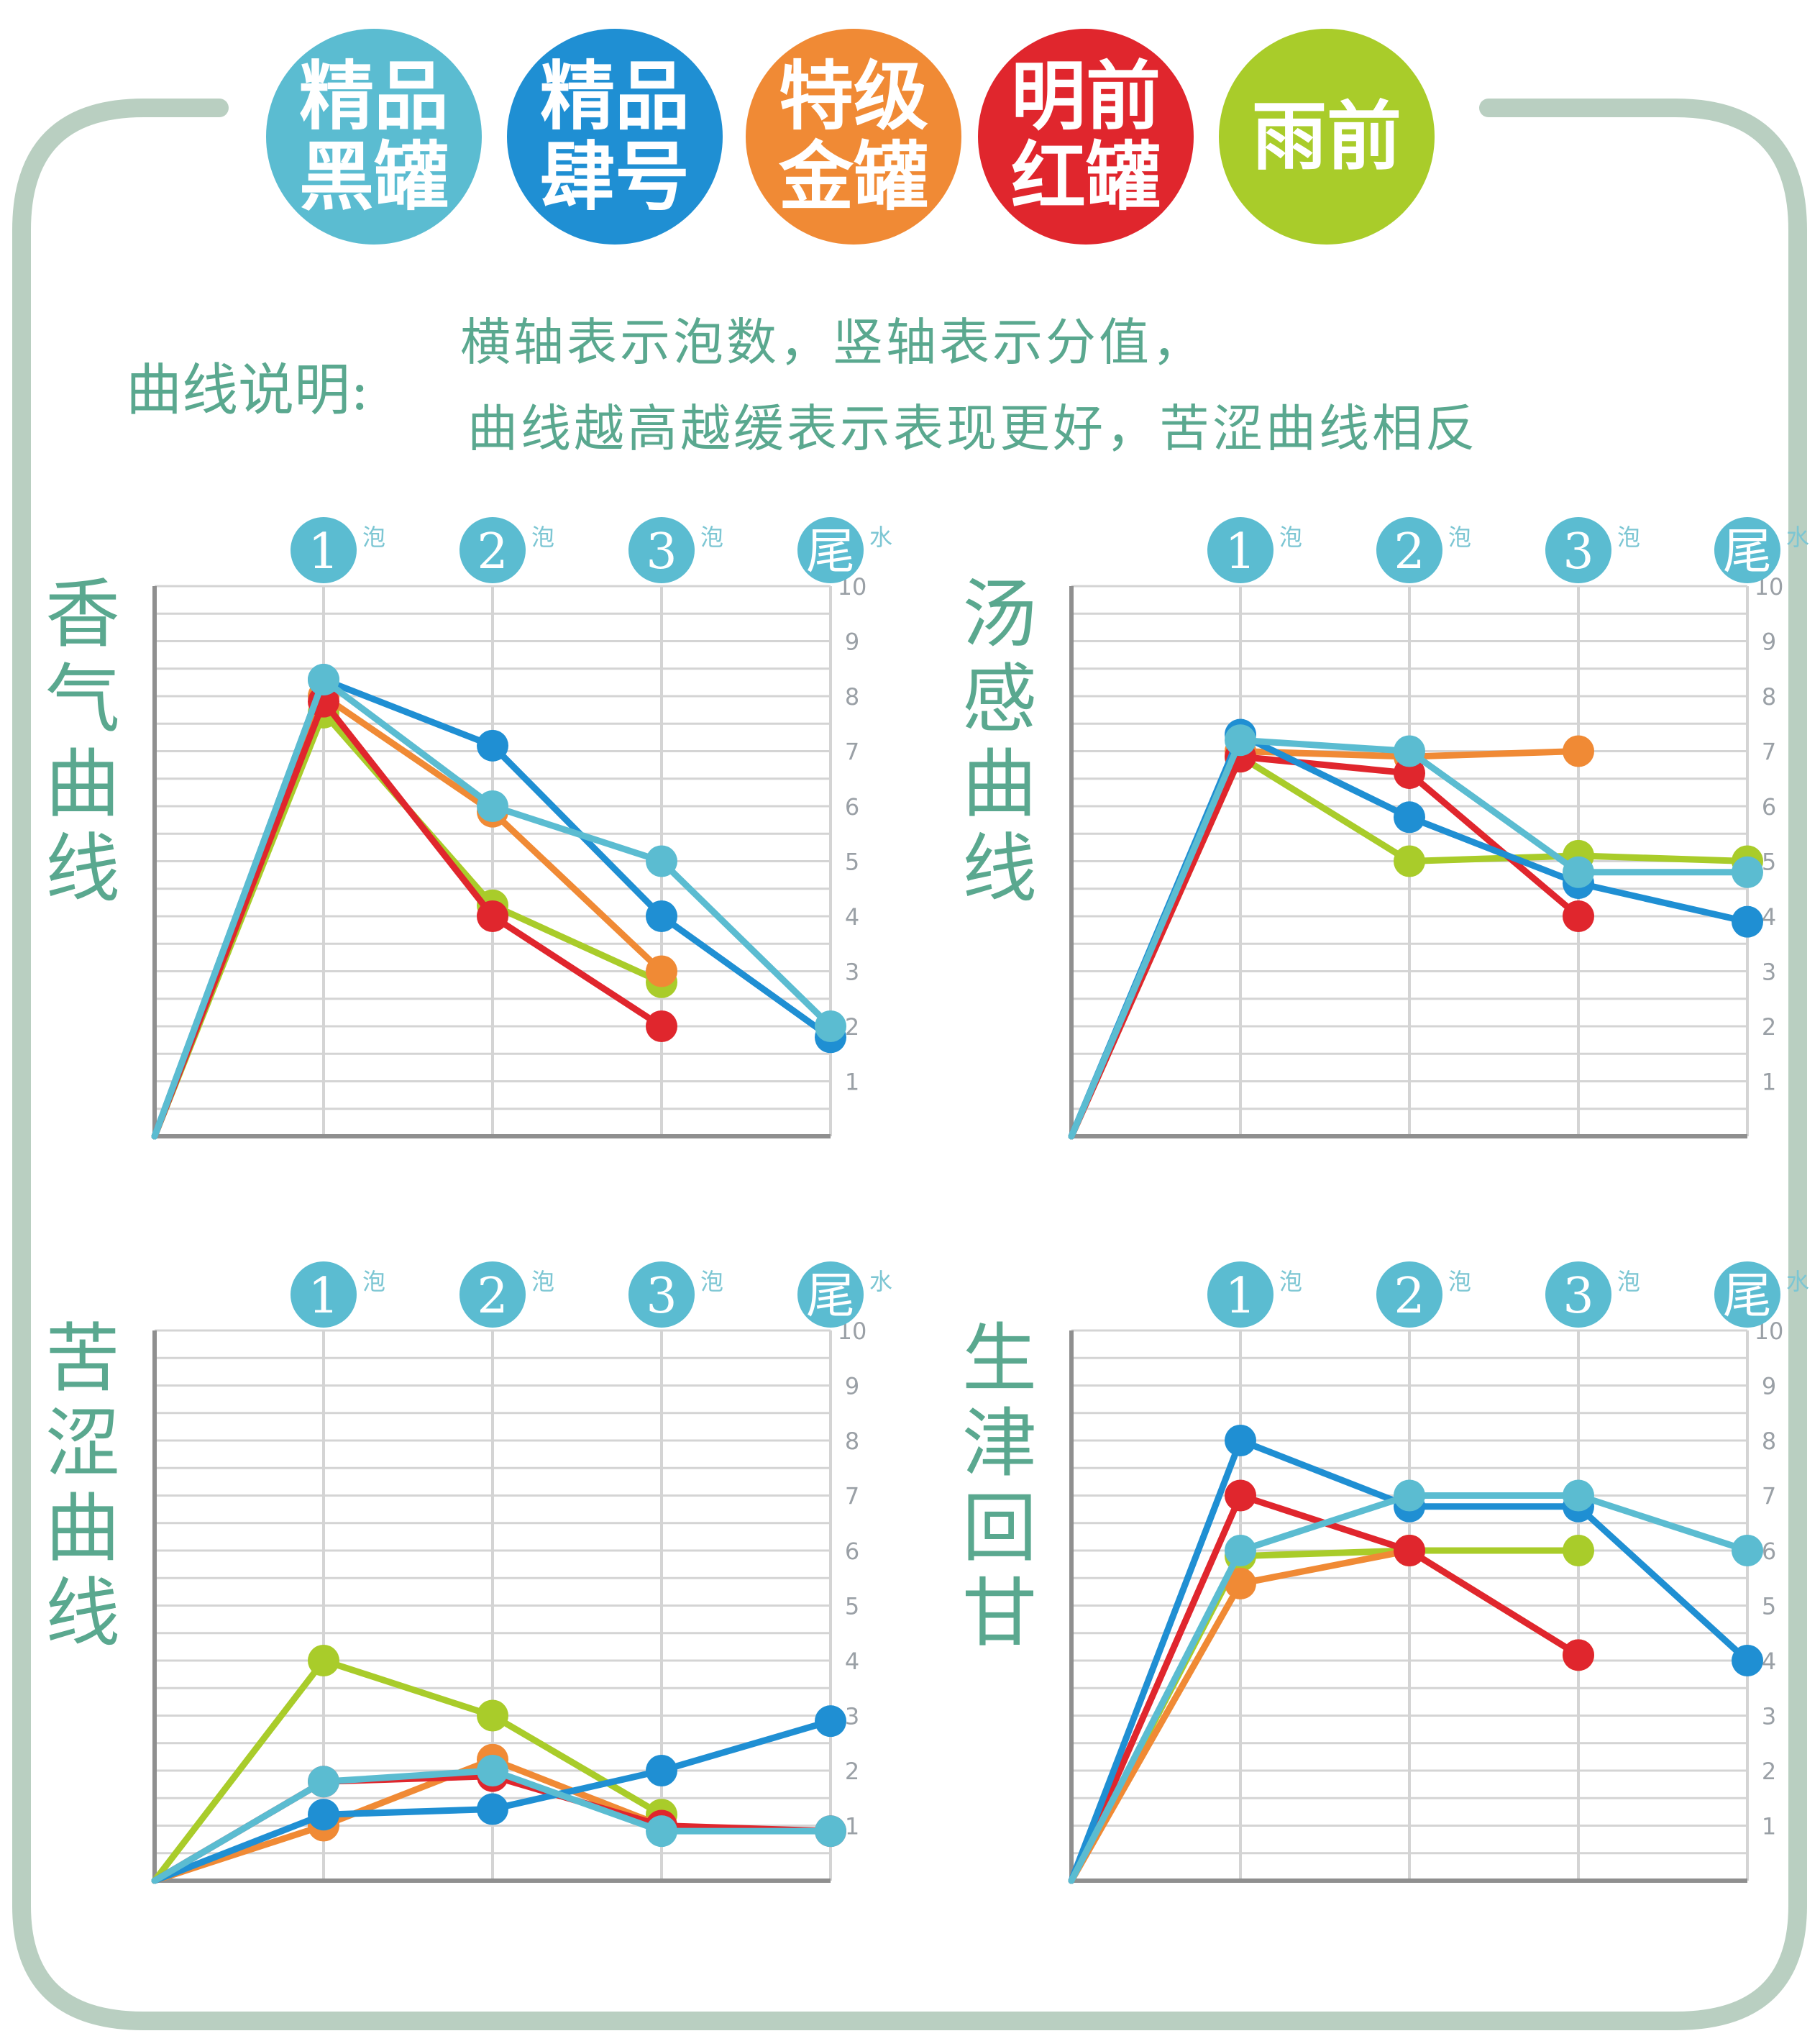 This screenshot has height=2036, width=1820. Describe the element at coordinates (972, 428) in the screenshot. I see `description-line2: 曲线越高越缓表示表现更好，苦涩曲线相反` at that location.